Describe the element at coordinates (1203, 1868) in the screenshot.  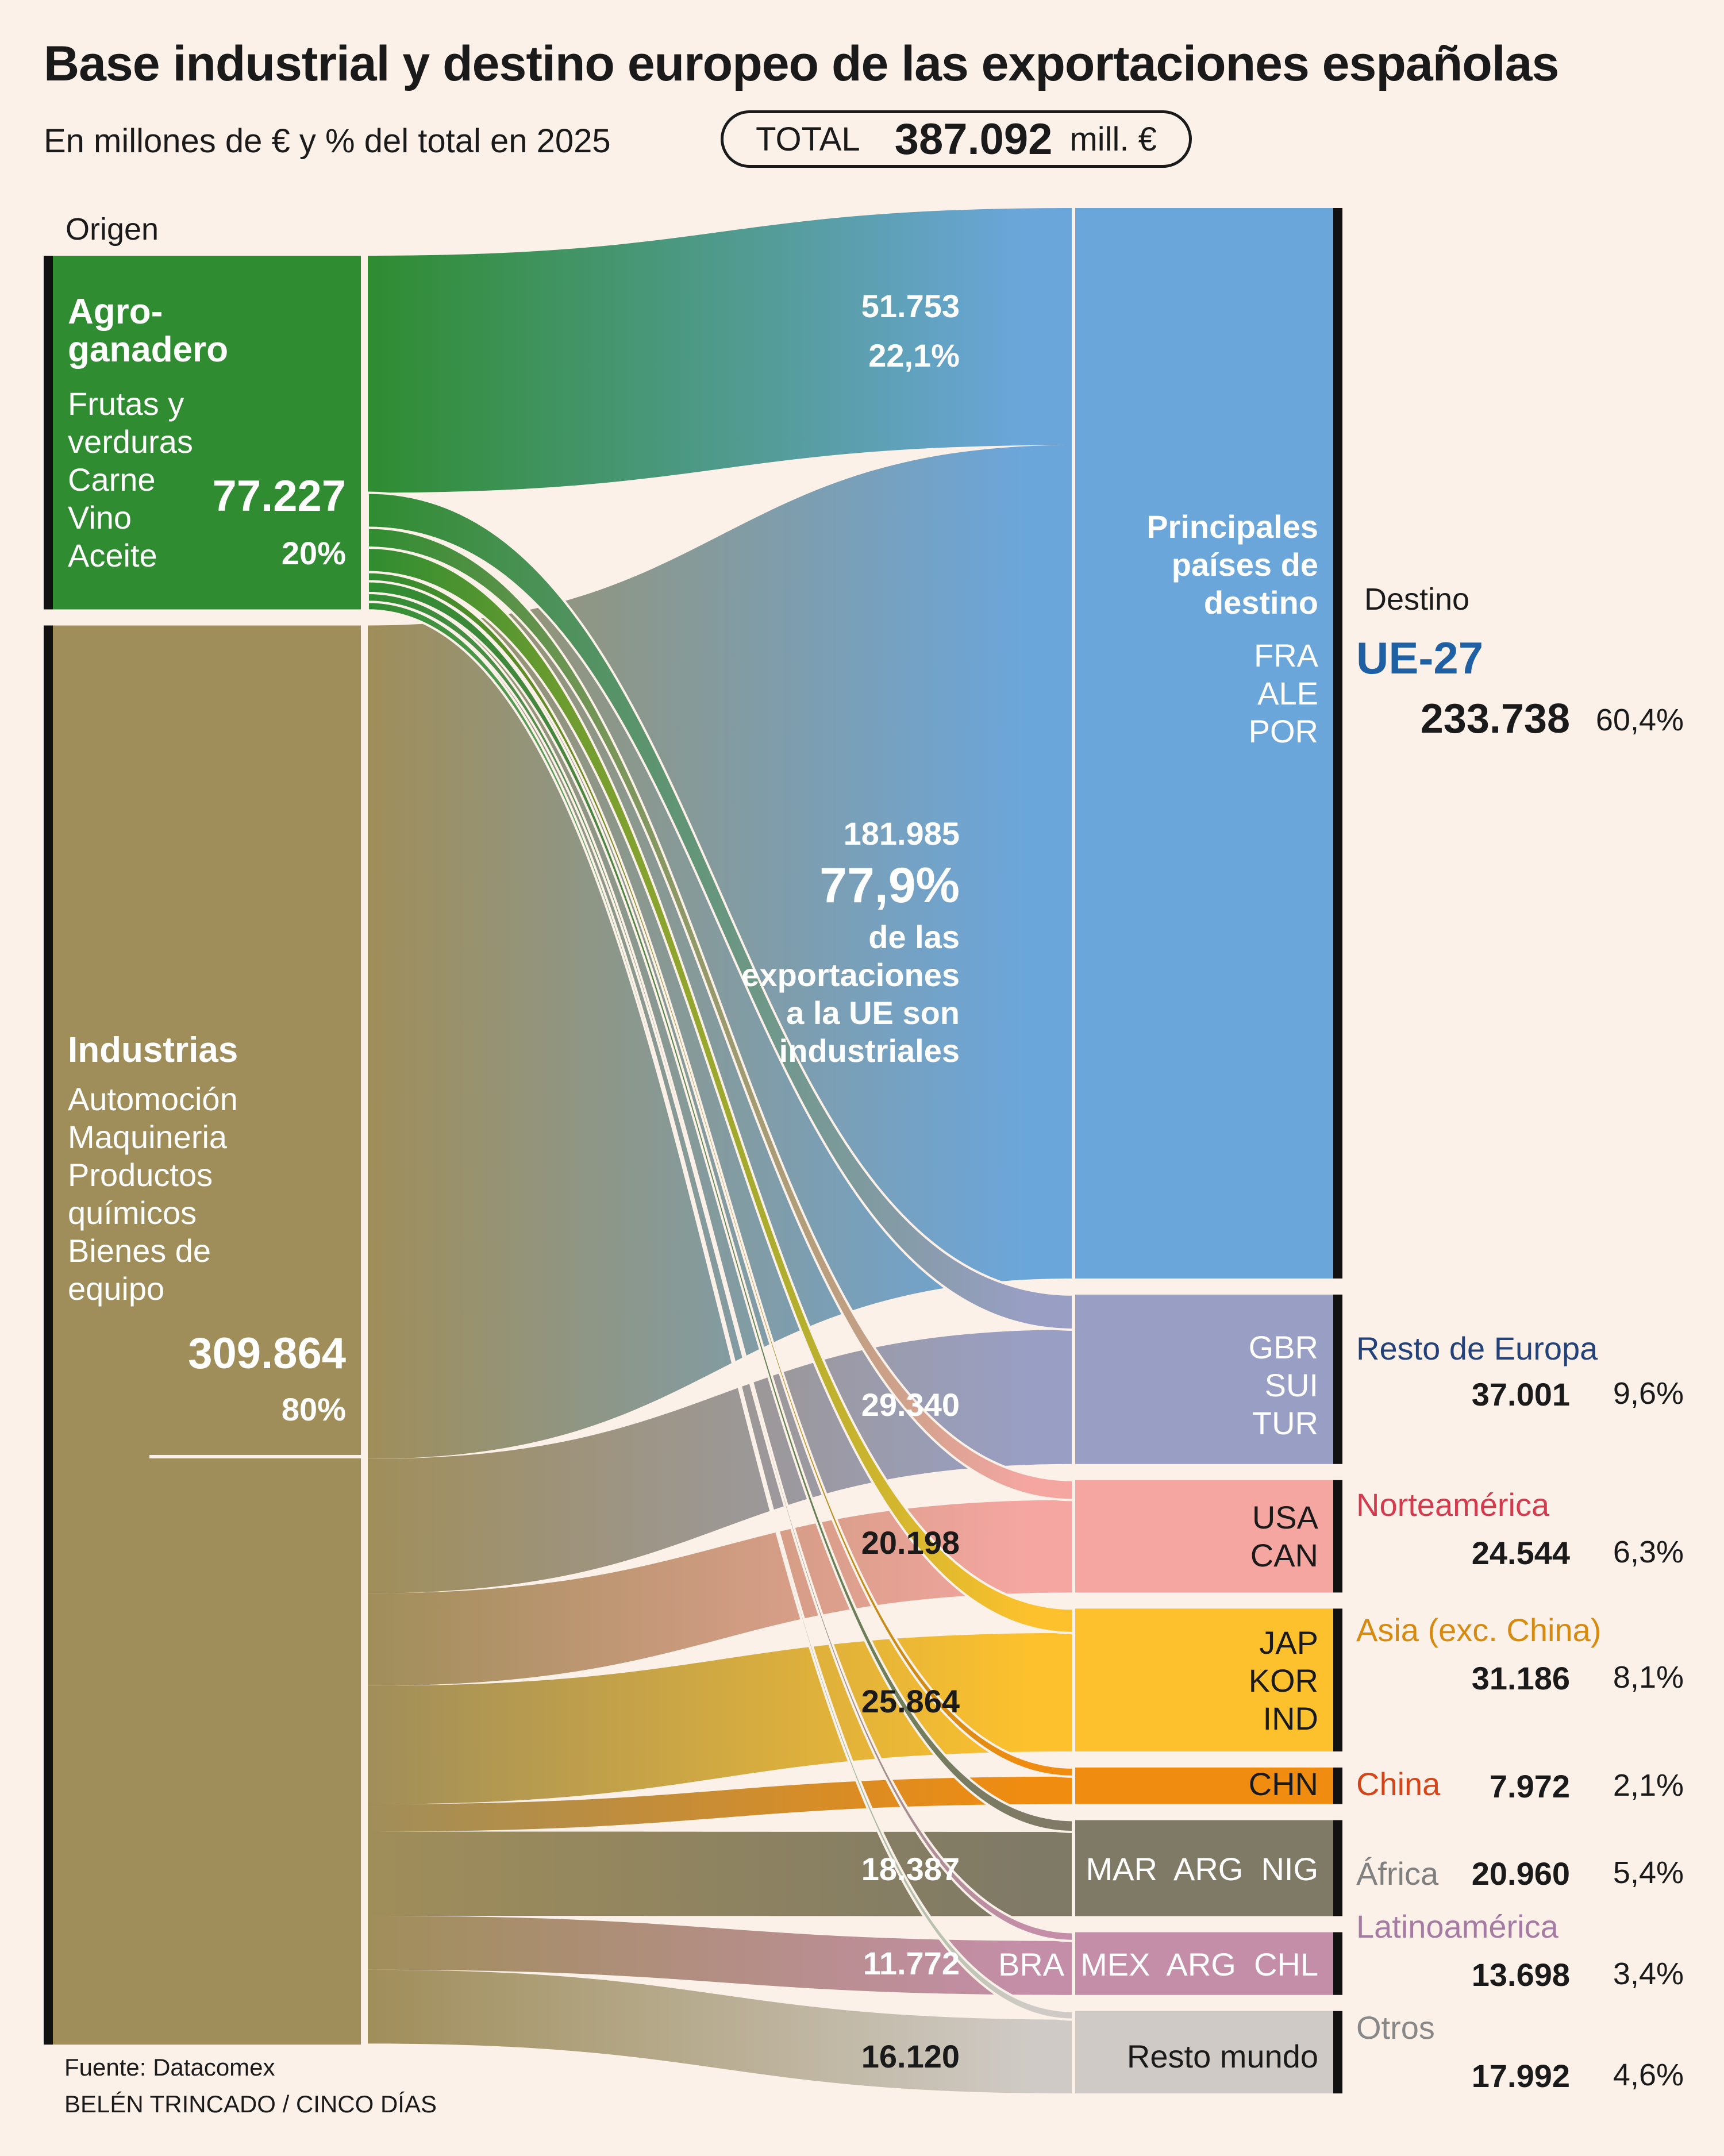
I see `target-node-africa` at that location.